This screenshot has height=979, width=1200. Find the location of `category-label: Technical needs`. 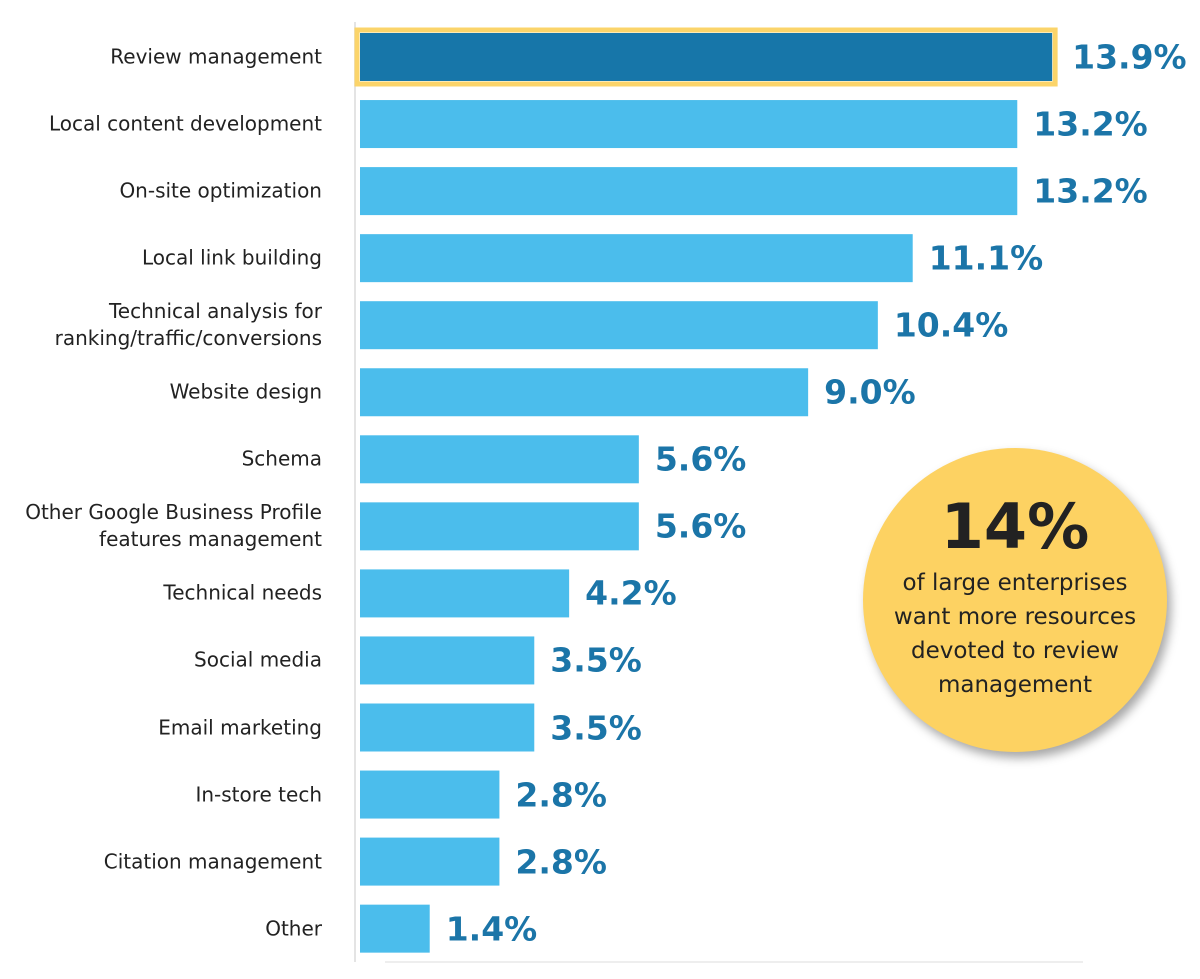

category-label: Technical needs is located at coordinates (242, 592).